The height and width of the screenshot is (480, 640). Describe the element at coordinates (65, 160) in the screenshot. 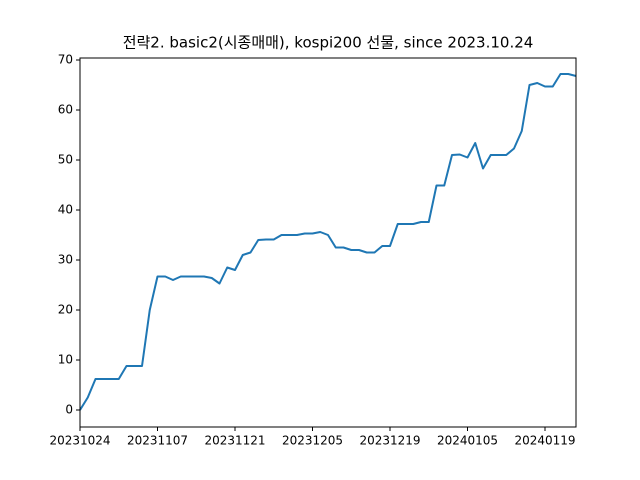

I see `y-tick-label: 50` at that location.